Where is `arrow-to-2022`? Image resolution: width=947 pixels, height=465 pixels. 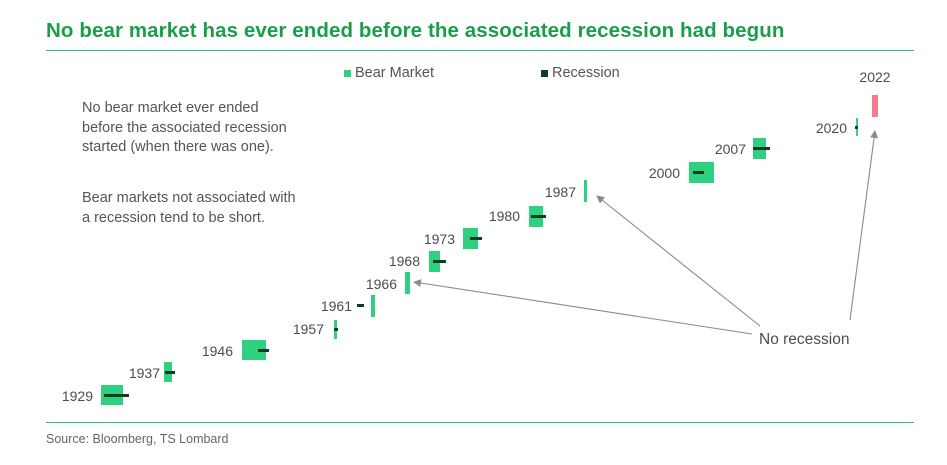
arrow-to-2022 is located at coordinates (864, 225).